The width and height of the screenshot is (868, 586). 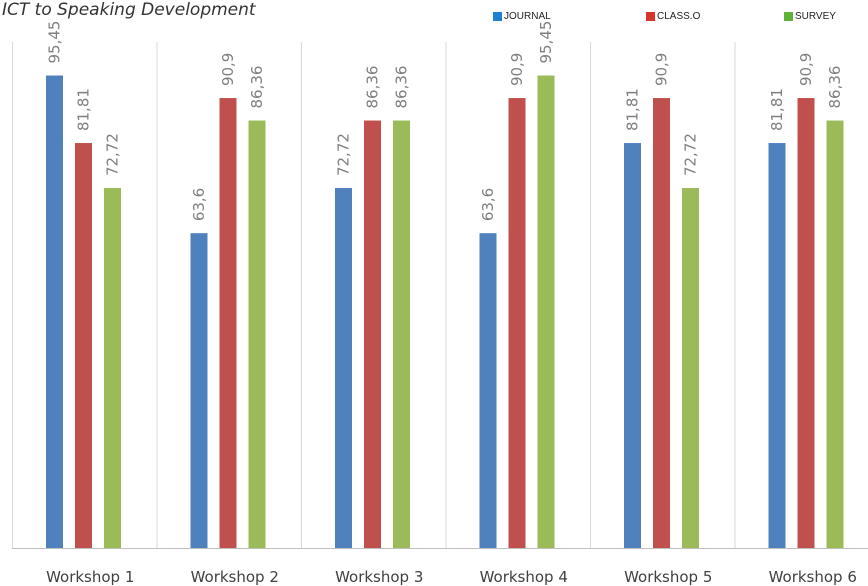 I want to click on category-label-3: Workshop 3, so click(x=379, y=577).